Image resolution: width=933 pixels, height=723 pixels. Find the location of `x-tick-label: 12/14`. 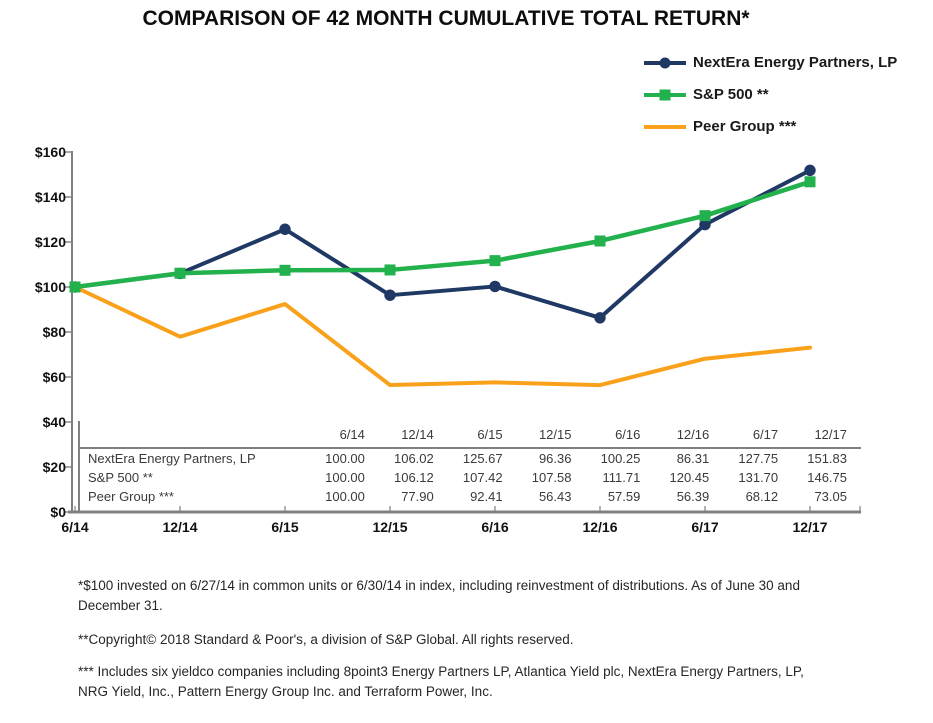

x-tick-label: 12/14 is located at coordinates (180, 527).